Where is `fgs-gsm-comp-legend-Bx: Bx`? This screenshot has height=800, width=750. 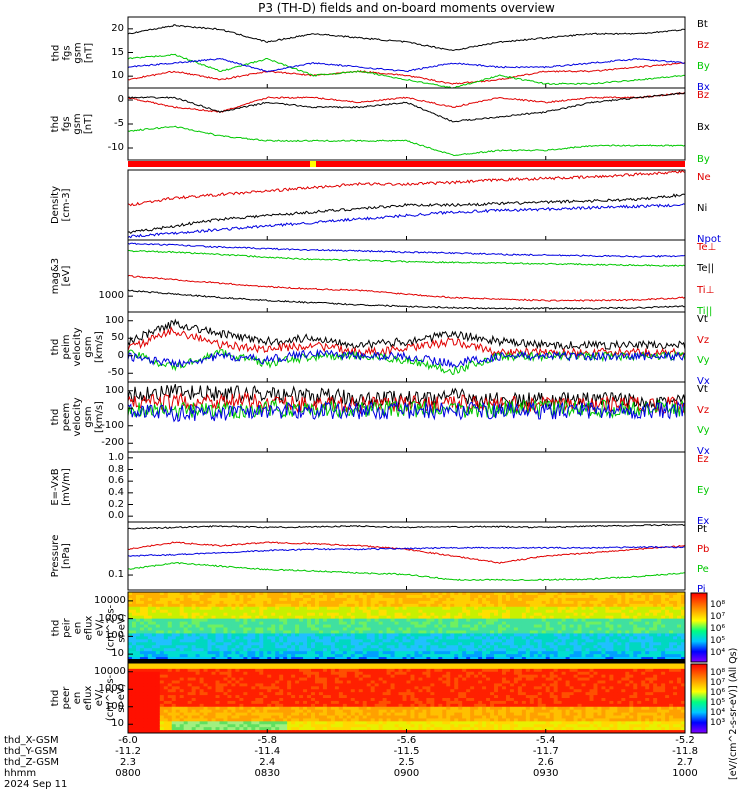
fgs-gsm-comp-legend-Bx: Bx is located at coordinates (703, 127).